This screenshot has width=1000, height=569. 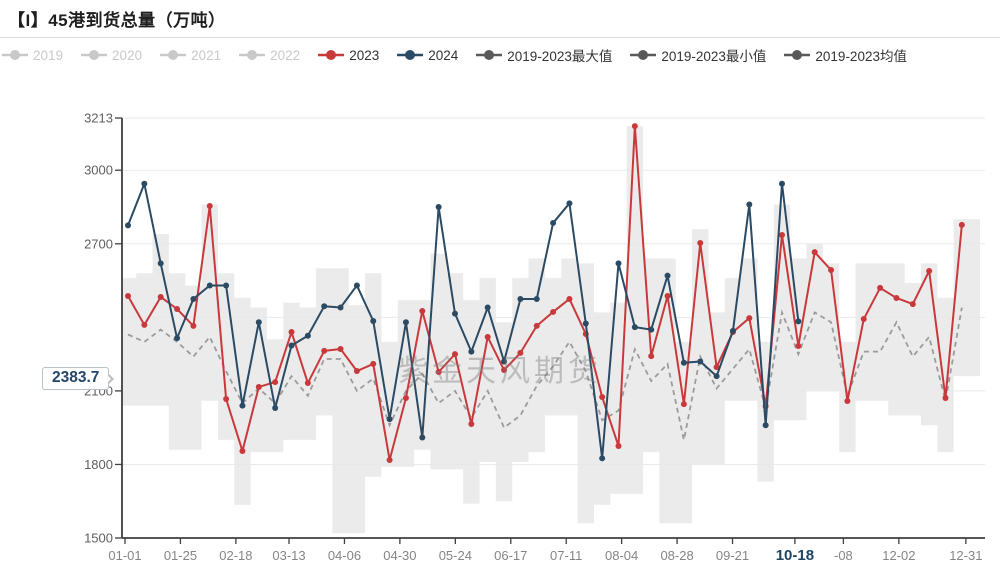 I want to click on legend-item-2022: 2022, so click(x=269, y=55).